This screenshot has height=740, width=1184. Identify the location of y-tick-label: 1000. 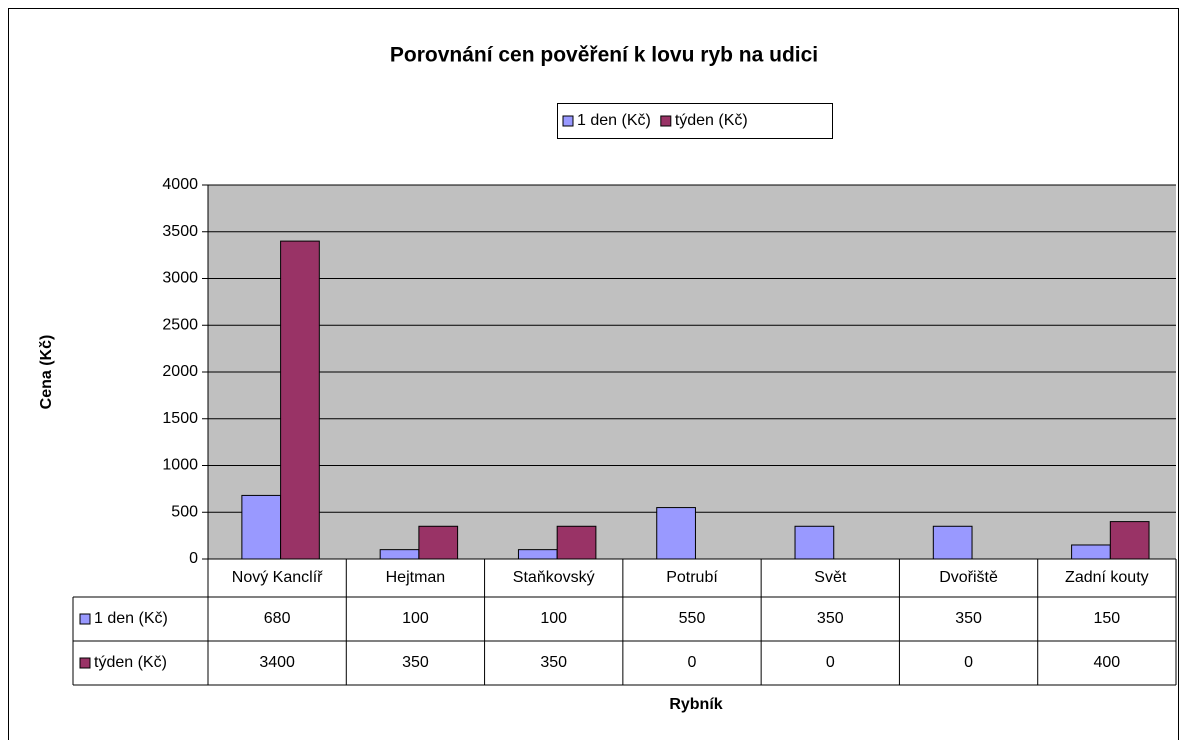
(180, 465).